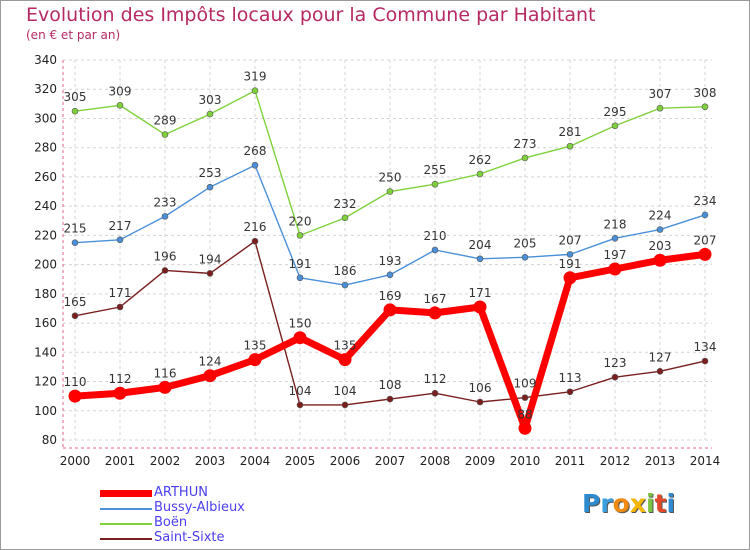  I want to click on legend-item: ARTHUN, so click(210, 493).